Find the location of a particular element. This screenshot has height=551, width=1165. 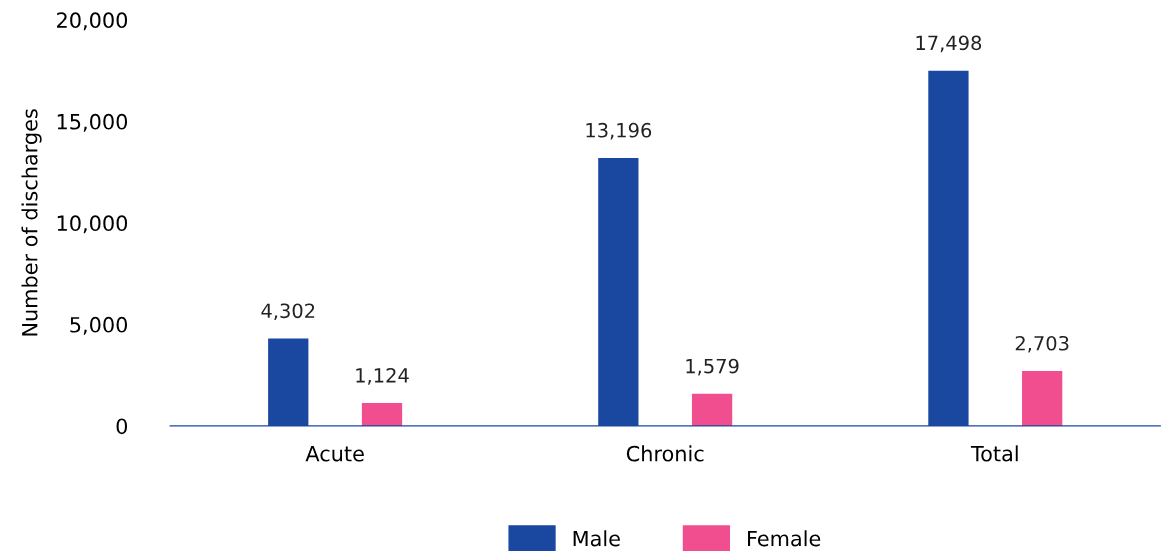

y-axis-title: Number of discharges is located at coordinates (31, 222).